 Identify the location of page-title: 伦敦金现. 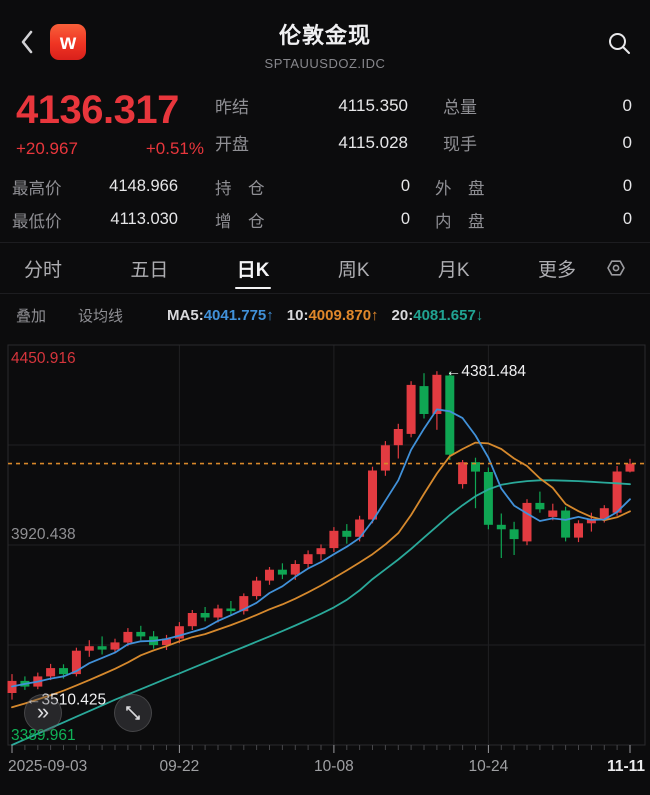
(324, 35).